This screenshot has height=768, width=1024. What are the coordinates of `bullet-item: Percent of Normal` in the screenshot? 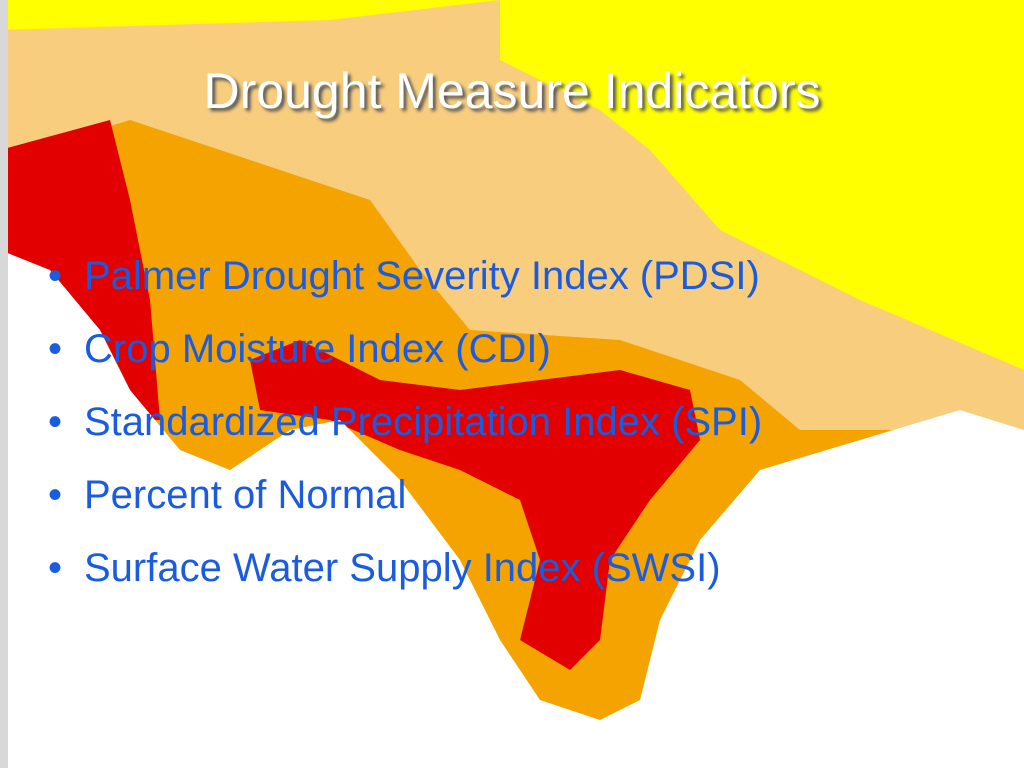 It's located at (401, 495).